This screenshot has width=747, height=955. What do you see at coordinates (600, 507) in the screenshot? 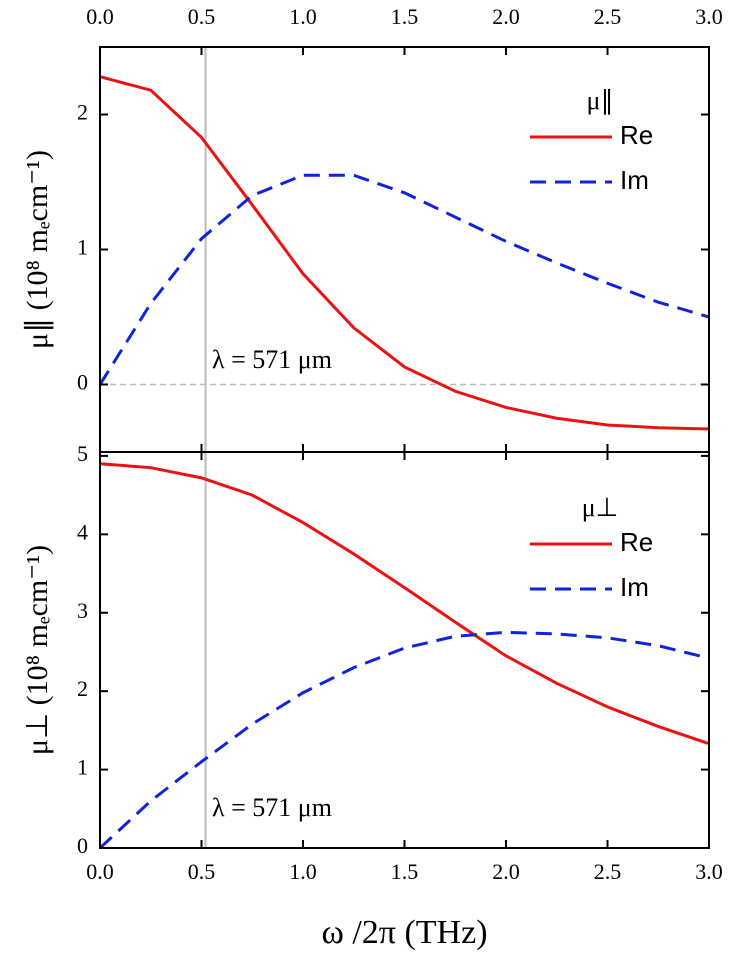
I see `legend-title: μ⊥` at bounding box center [600, 507].